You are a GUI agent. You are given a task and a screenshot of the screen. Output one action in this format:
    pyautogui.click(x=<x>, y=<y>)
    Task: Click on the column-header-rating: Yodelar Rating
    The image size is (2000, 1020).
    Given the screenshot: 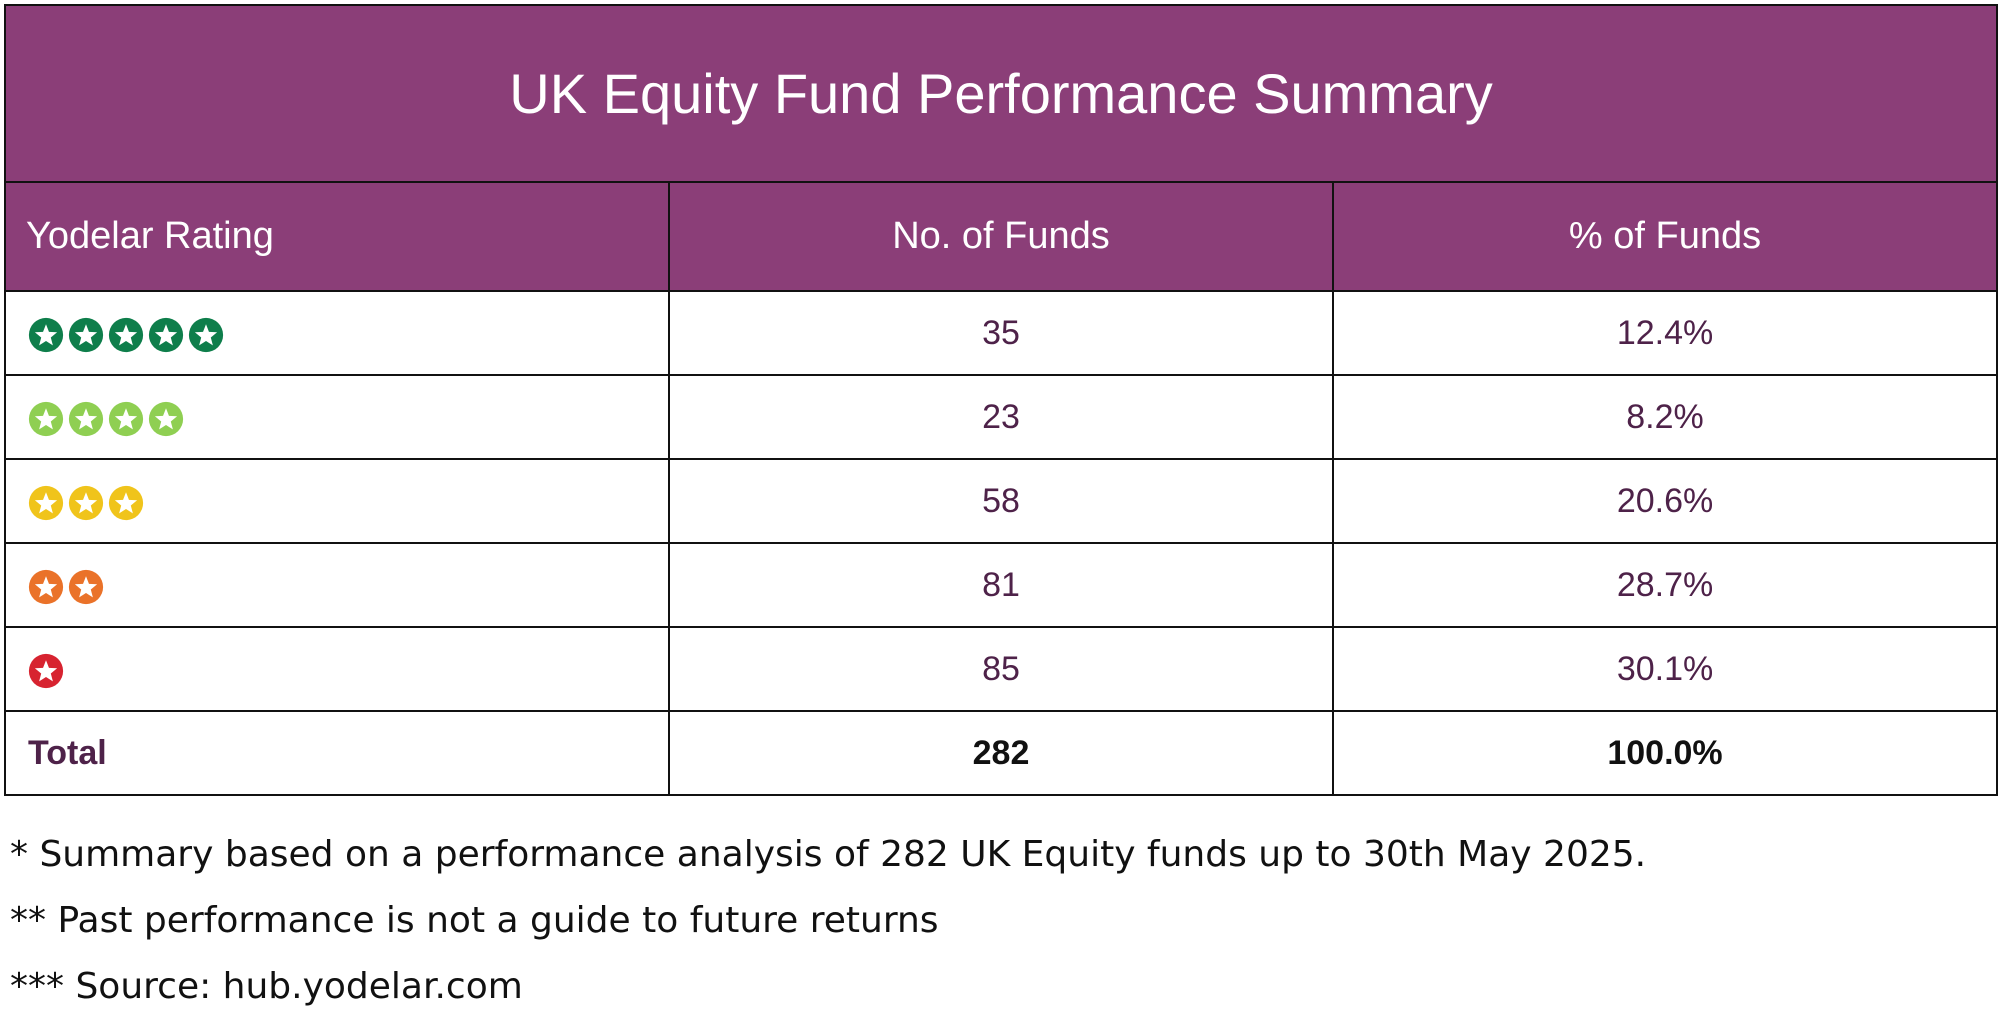 What is the action you would take?
    pyautogui.click(x=337, y=236)
    